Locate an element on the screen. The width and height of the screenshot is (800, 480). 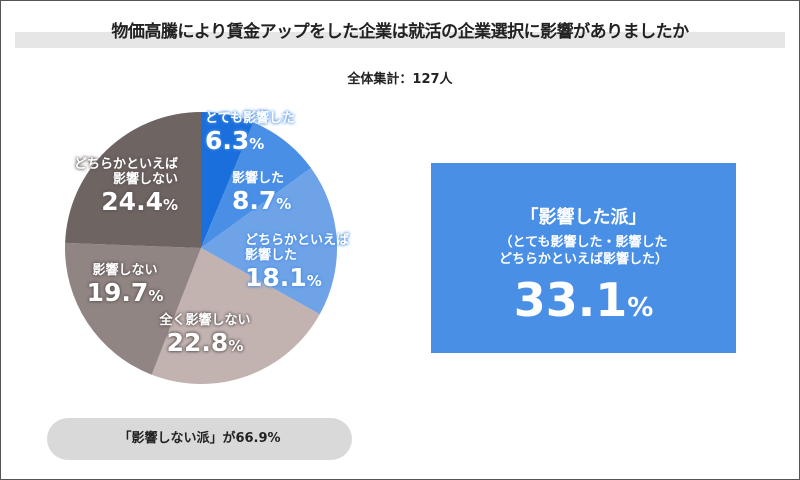
slice-label-4: 影響しない 19.7% is located at coordinates (125, 285).